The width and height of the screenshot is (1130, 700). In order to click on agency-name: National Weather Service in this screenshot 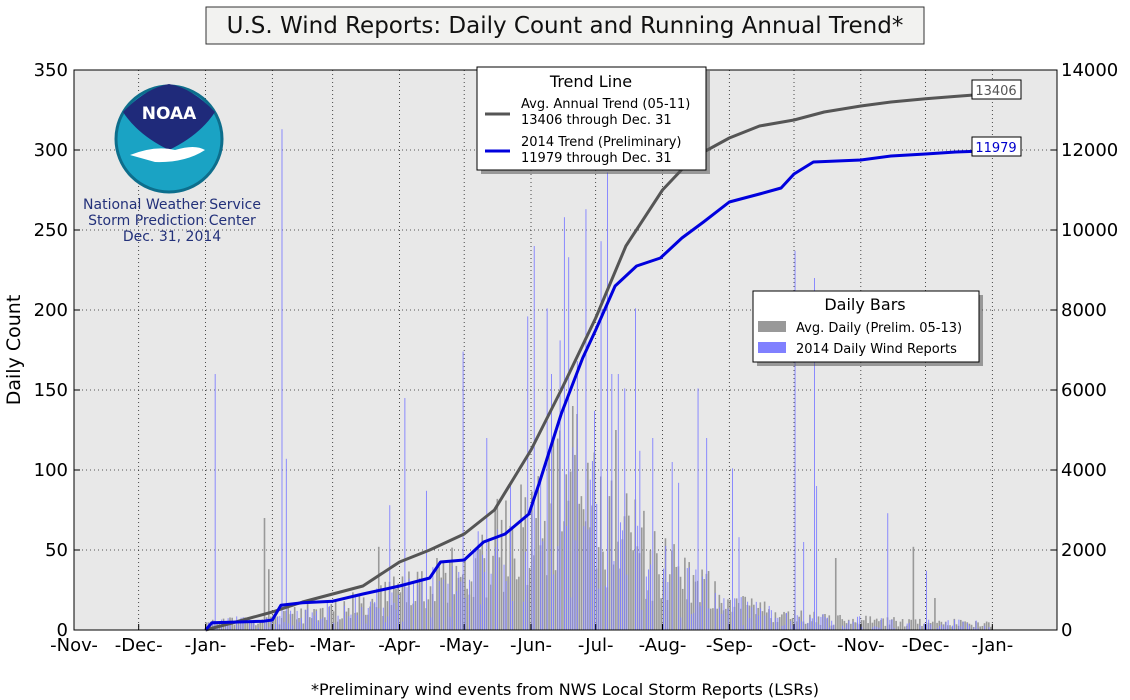, I will do `click(172, 205)`.